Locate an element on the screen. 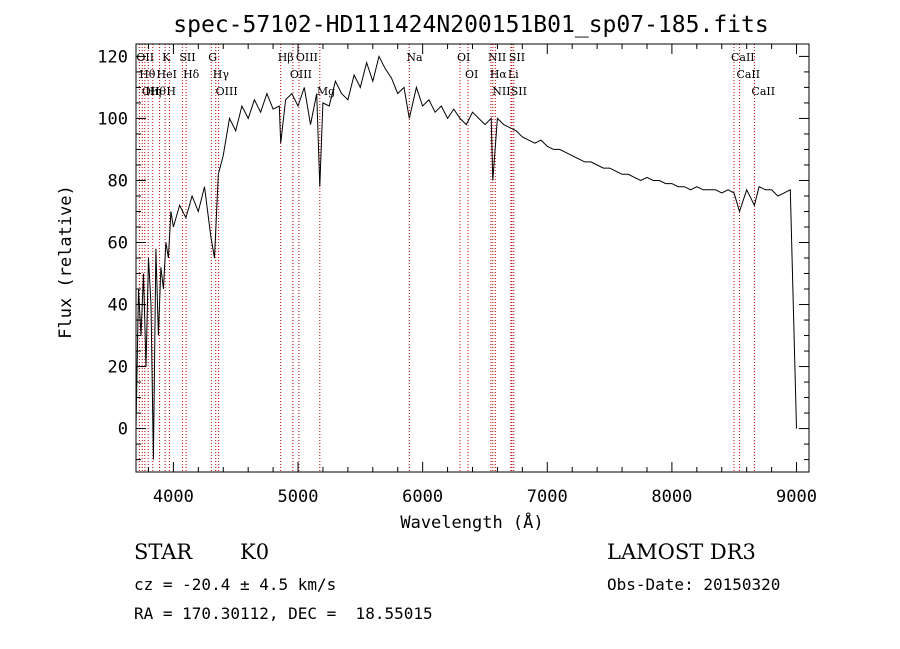 The width and height of the screenshot is (900, 649). line-label-15: OIII is located at coordinates (307, 57).